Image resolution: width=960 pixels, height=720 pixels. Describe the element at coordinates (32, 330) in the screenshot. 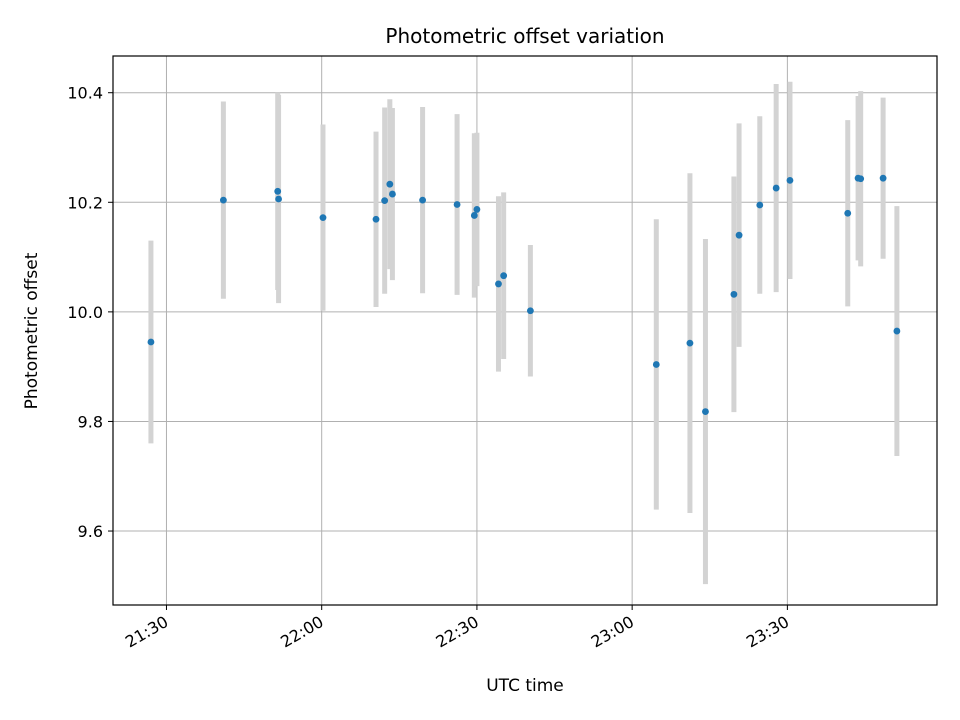

I see `y-axis-label: Photometric offset` at that location.